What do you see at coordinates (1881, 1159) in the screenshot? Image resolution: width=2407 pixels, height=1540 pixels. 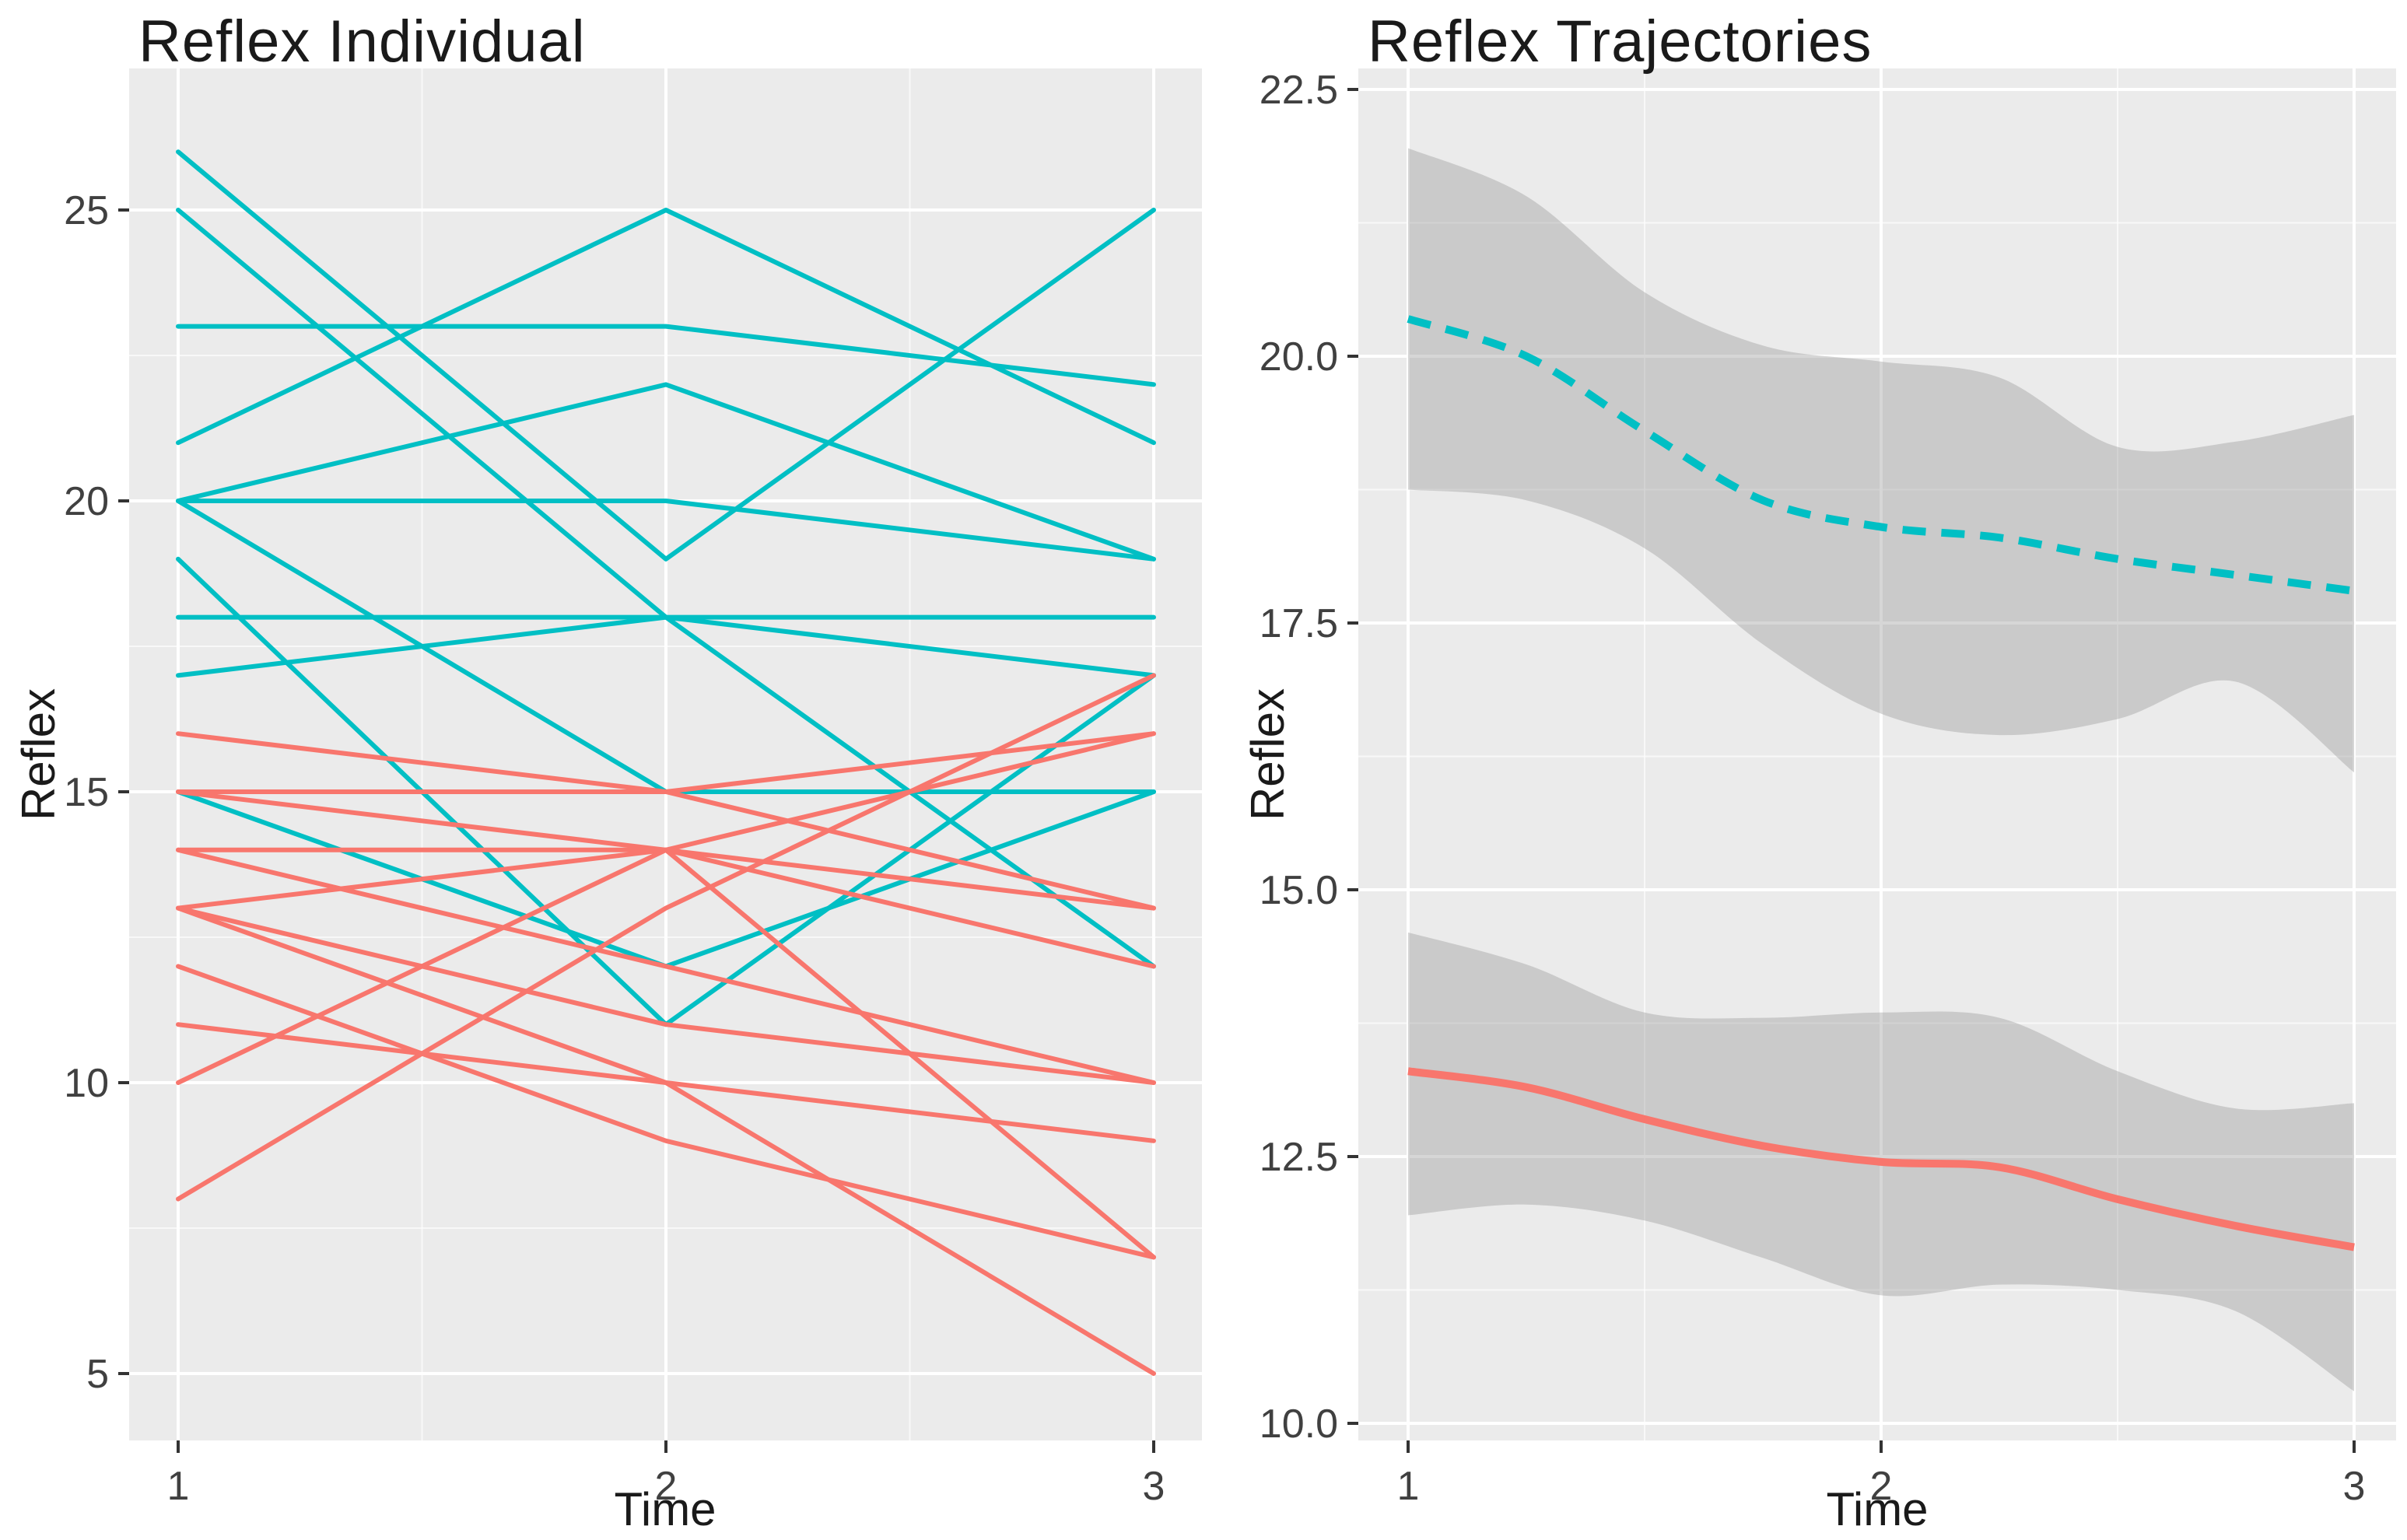 I see `mean-curve-red` at bounding box center [1881, 1159].